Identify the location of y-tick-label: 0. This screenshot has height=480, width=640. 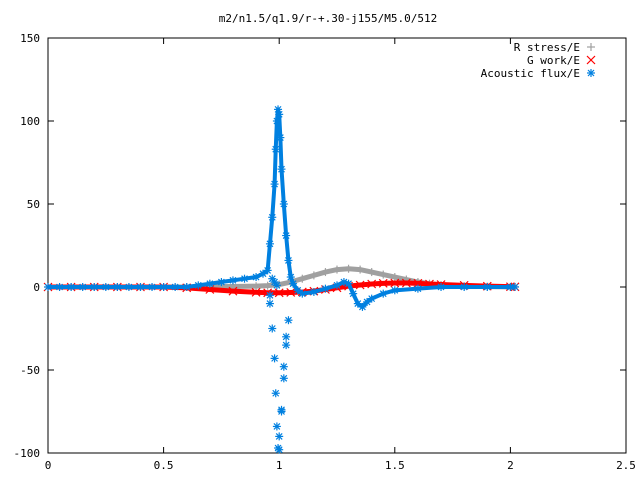
(36, 287).